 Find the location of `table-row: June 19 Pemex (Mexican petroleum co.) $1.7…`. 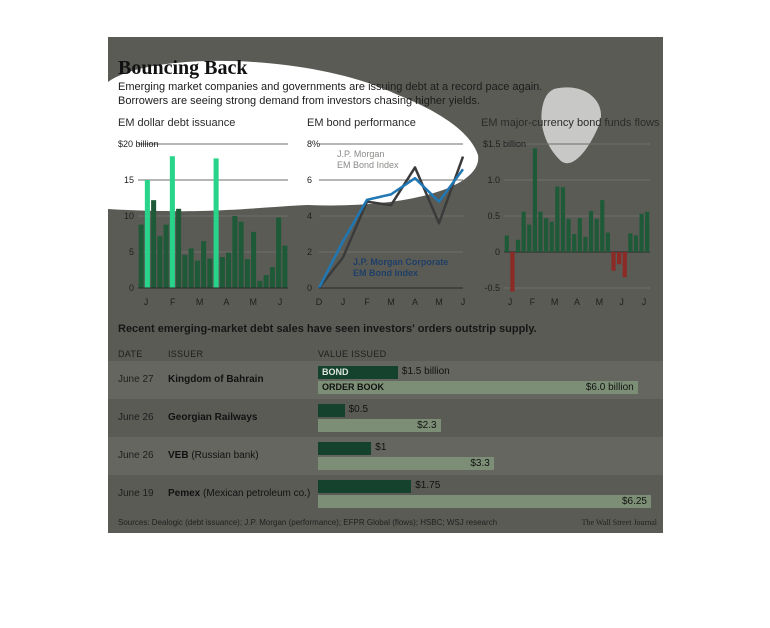

table-row: June 19 Pemex (Mexican petroleum co.) $1.7… is located at coordinates (385, 494).